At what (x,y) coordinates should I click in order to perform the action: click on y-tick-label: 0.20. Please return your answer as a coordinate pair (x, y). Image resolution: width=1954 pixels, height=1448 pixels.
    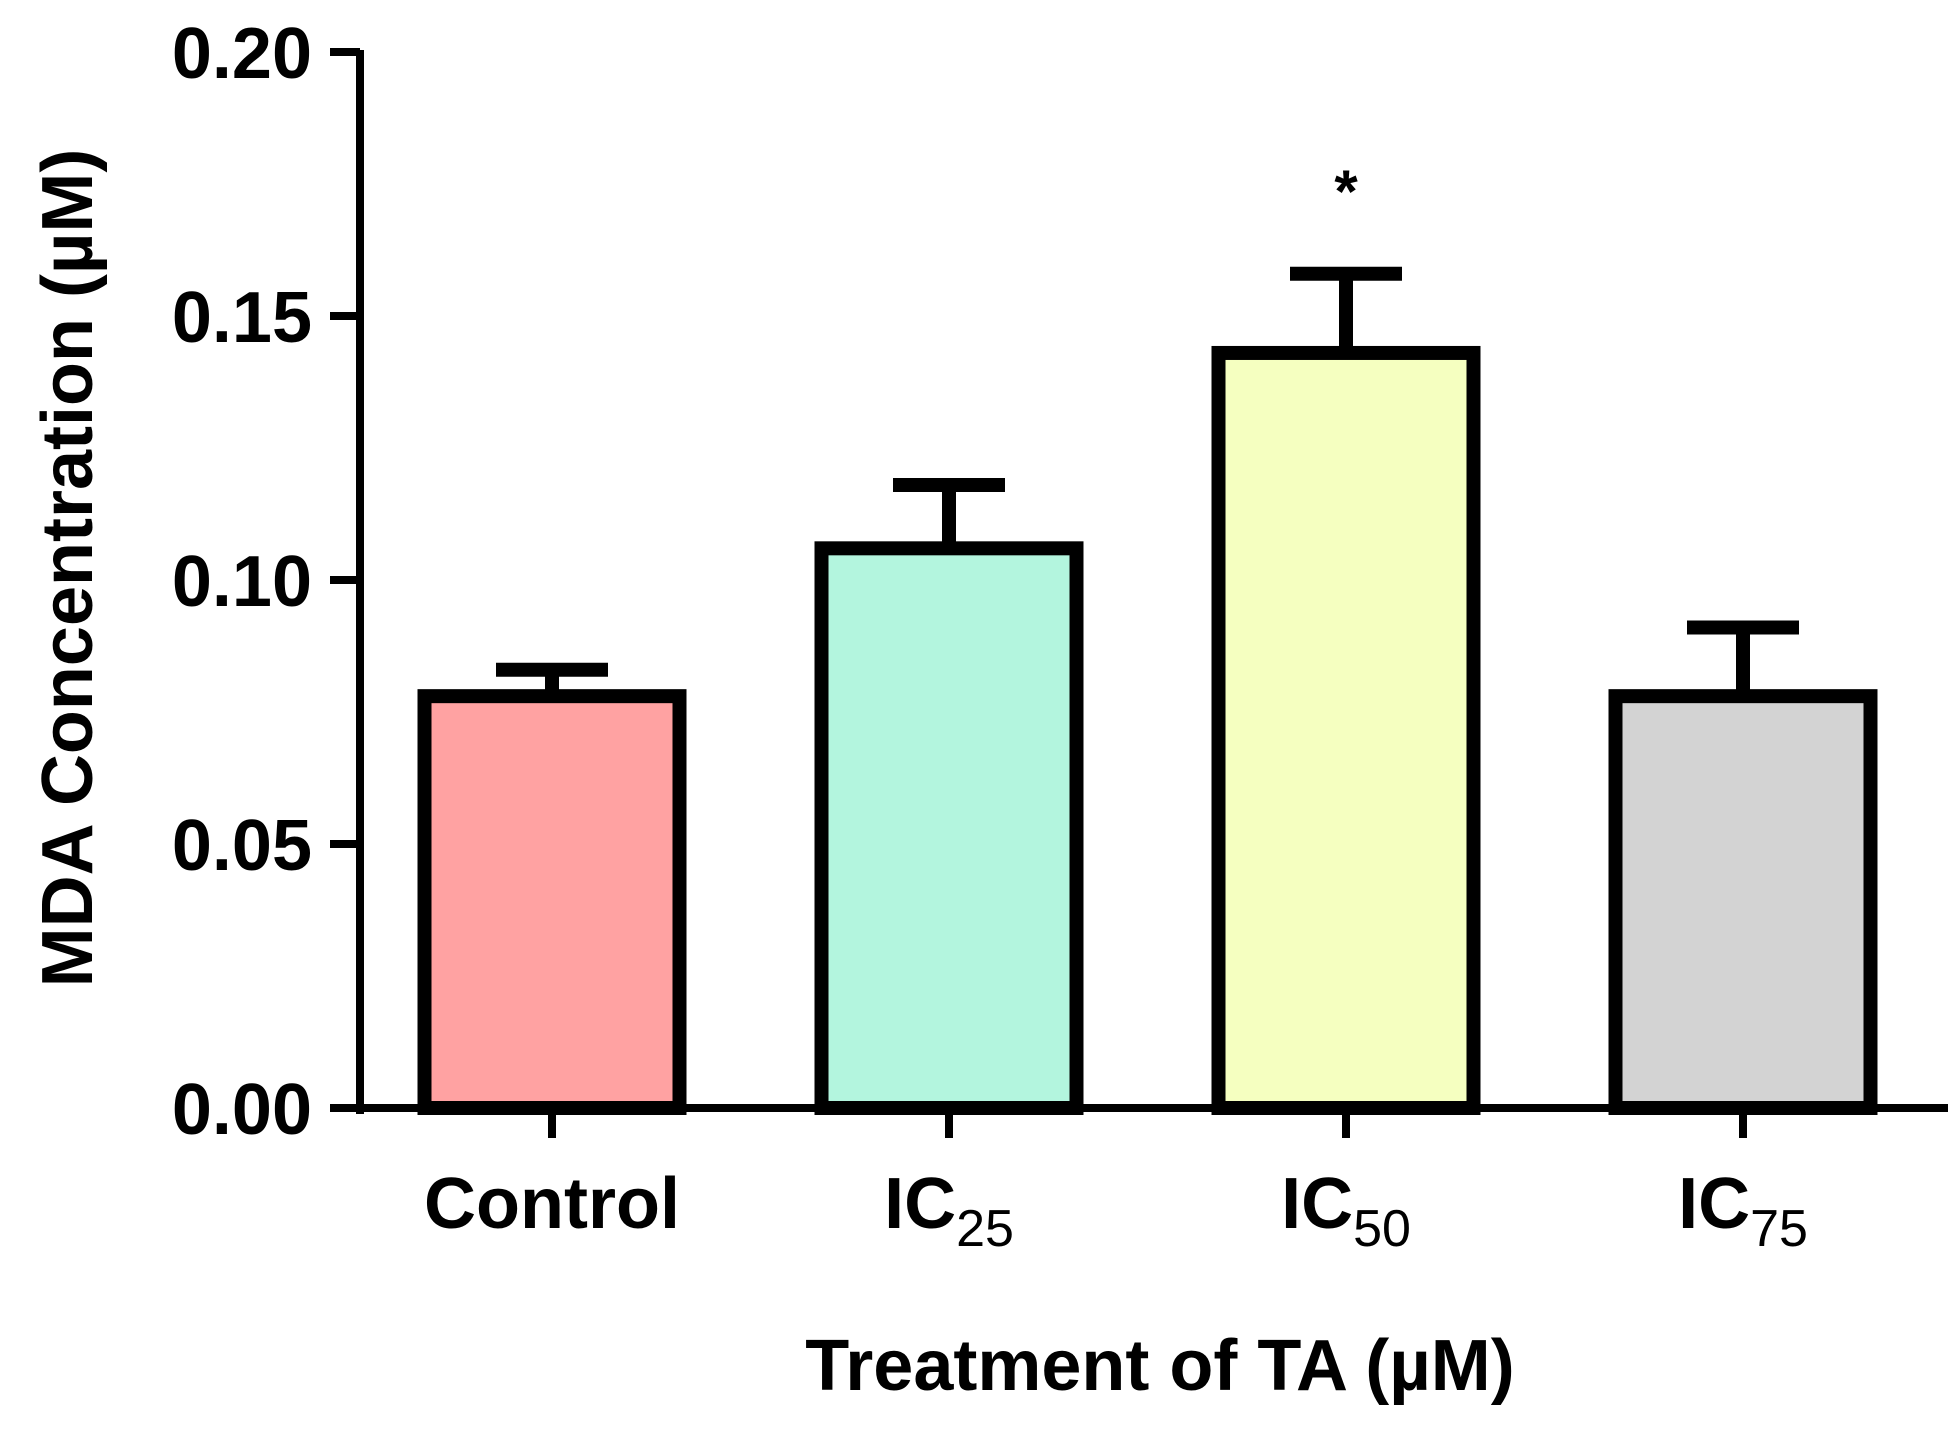
    Looking at the image, I should click on (242, 54).